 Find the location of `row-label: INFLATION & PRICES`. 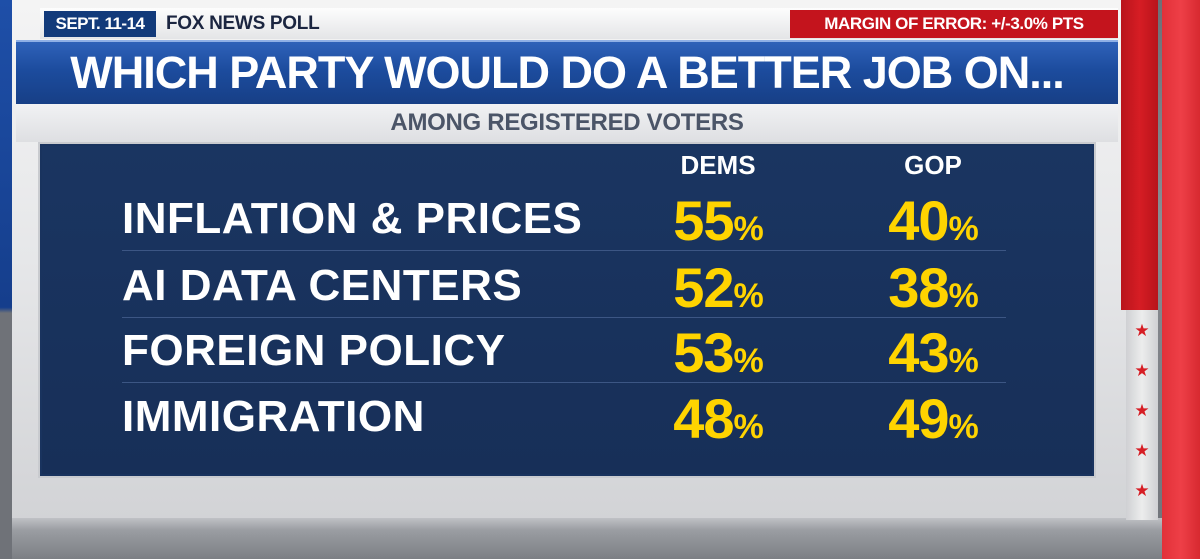

row-label: INFLATION & PRICES is located at coordinates (352, 218).